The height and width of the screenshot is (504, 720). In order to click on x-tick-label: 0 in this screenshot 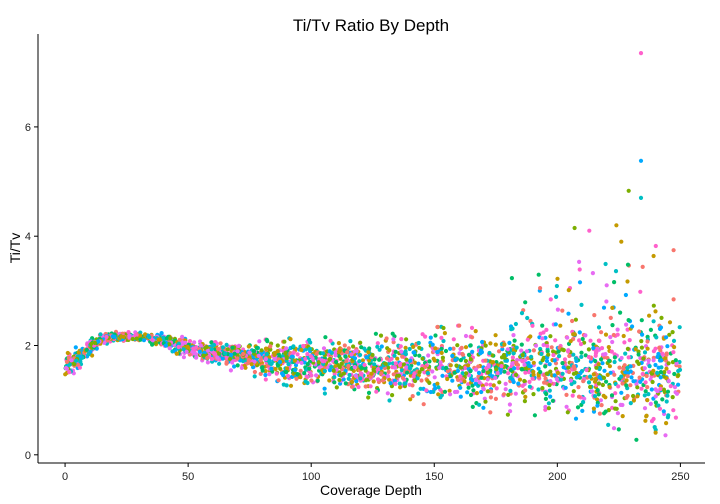, I will do `click(65, 477)`.